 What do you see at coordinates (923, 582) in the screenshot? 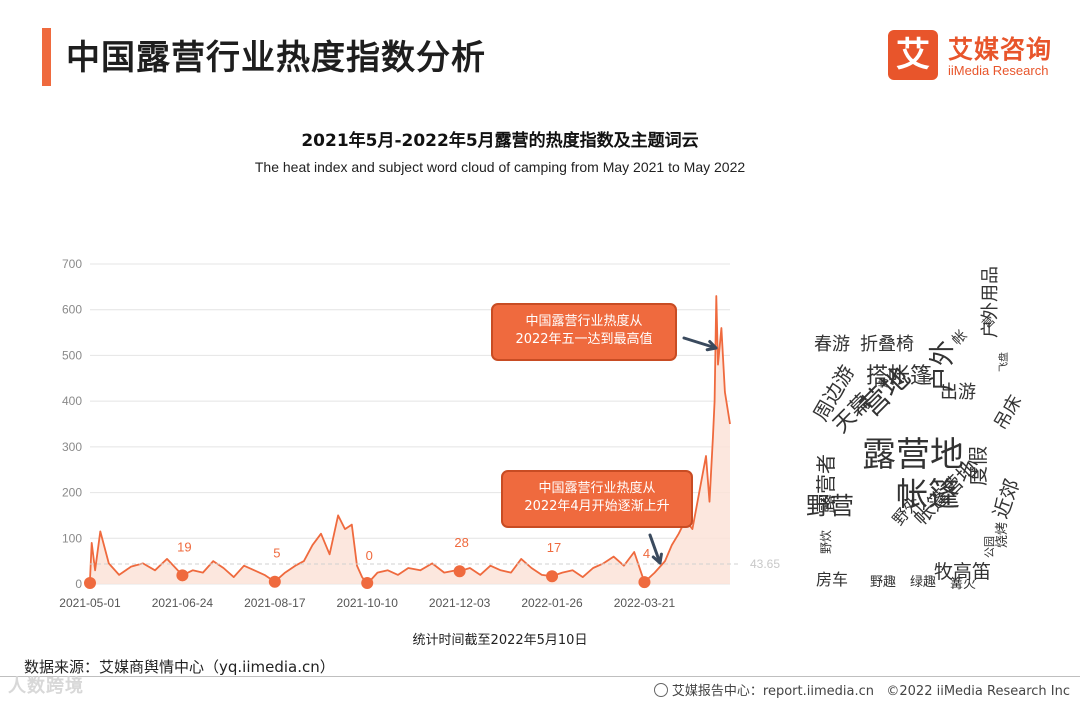
I see `cloud-word: 绿趣` at bounding box center [923, 582].